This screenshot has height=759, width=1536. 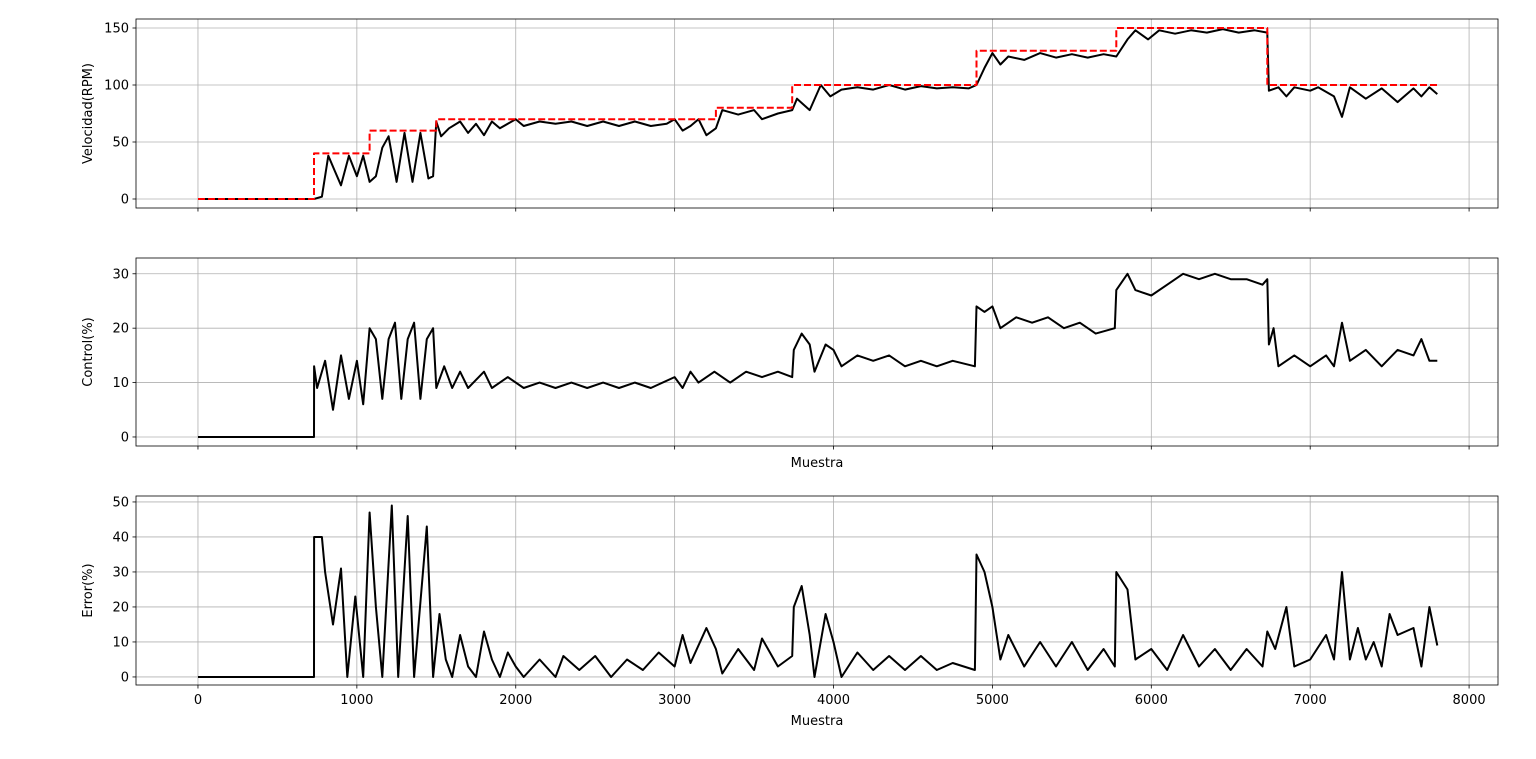 What do you see at coordinates (198, 700) in the screenshot?
I see `x-tick-label: 0` at bounding box center [198, 700].